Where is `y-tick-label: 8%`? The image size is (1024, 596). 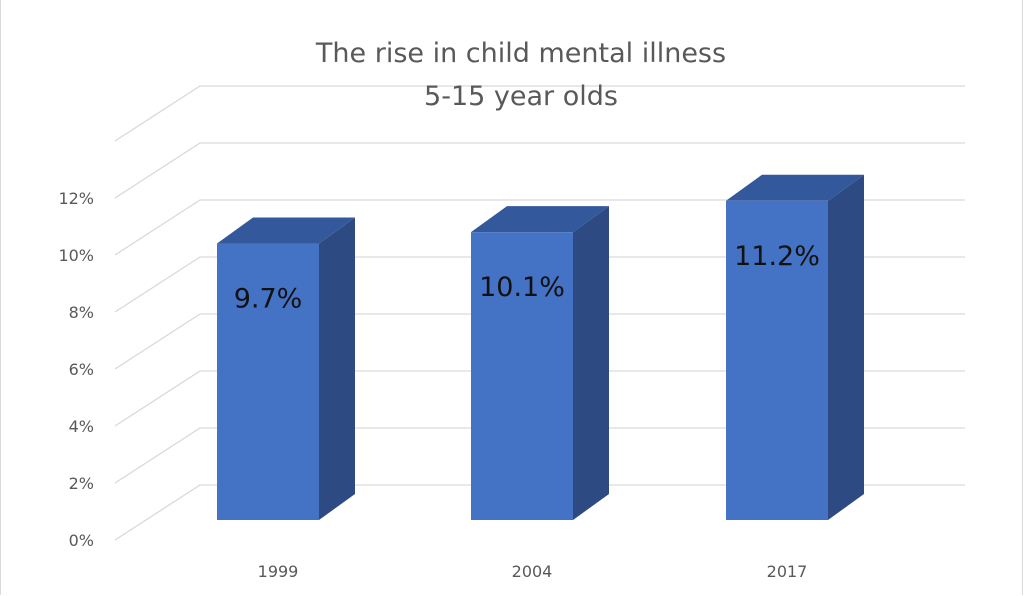
y-tick-label: 8% is located at coordinates (81, 312).